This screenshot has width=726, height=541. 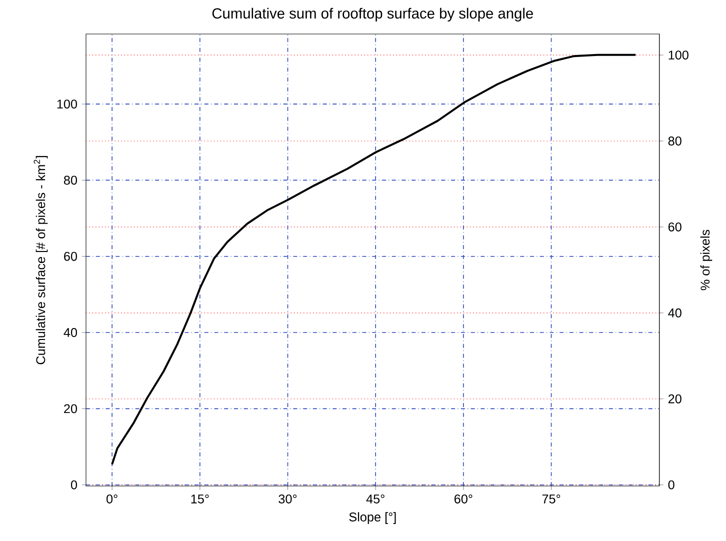 What do you see at coordinates (71, 180) in the screenshot?
I see `y-tick-label: 80` at bounding box center [71, 180].